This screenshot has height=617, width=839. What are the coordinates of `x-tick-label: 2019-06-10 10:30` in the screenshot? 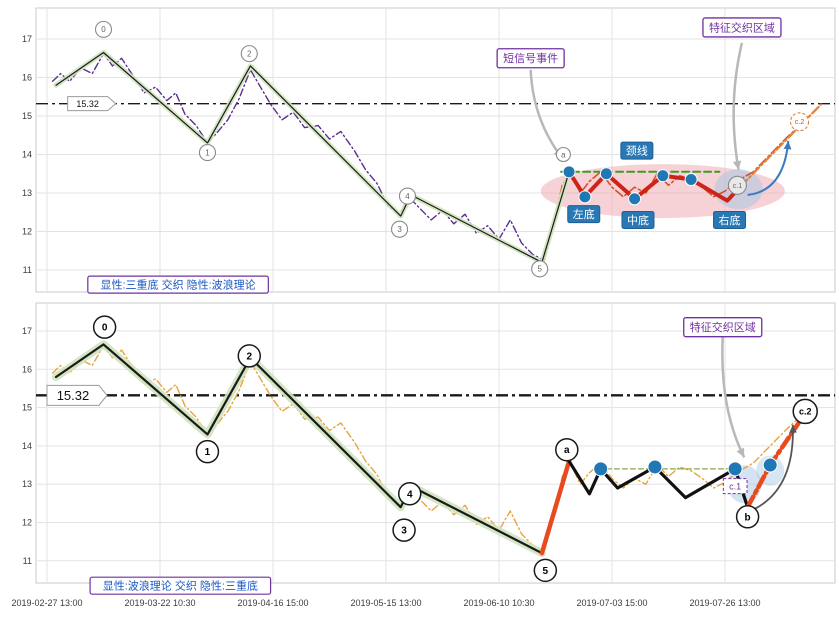 It's located at (498, 603).